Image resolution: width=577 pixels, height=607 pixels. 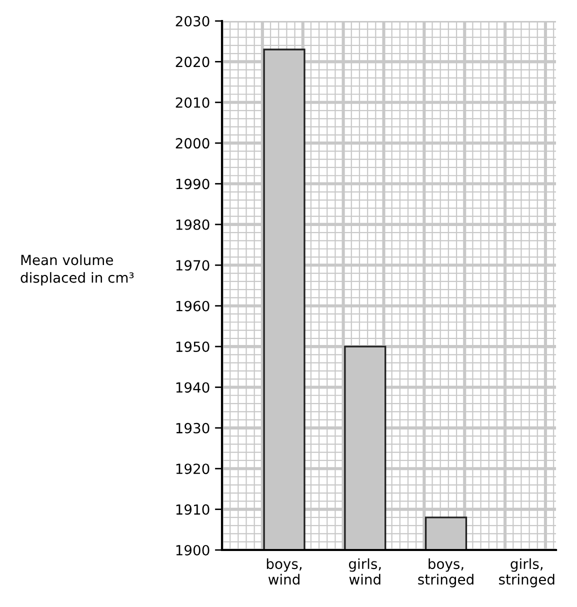 I want to click on y-tick-label: 1900, so click(x=193, y=550).